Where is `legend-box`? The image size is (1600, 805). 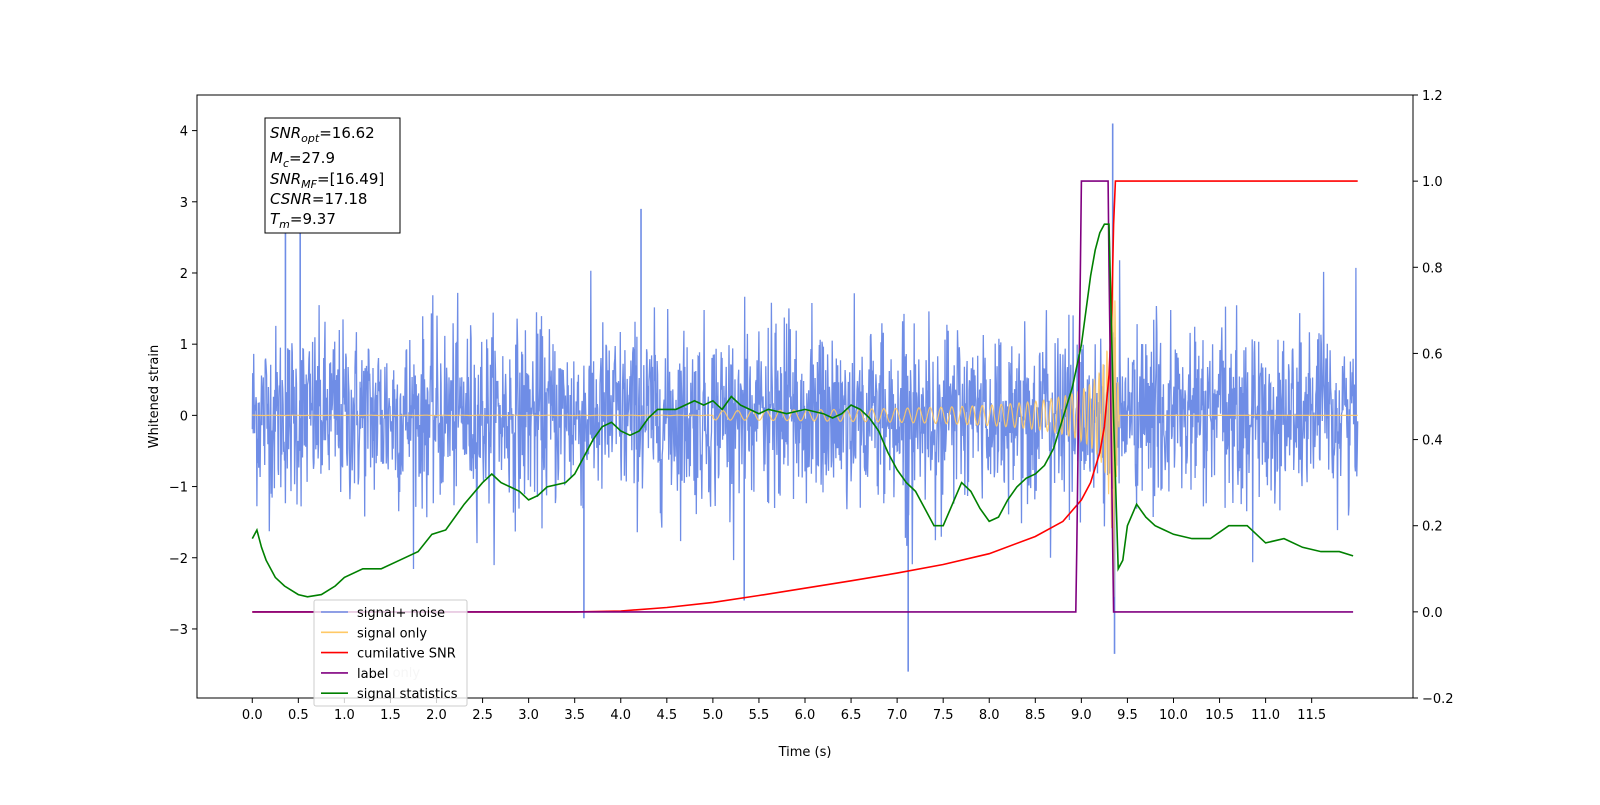 legend-box is located at coordinates (390, 653).